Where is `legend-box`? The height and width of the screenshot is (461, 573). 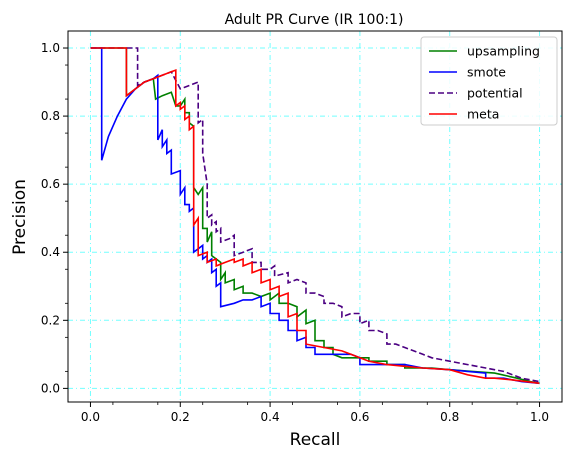 legend-box is located at coordinates (489, 81).